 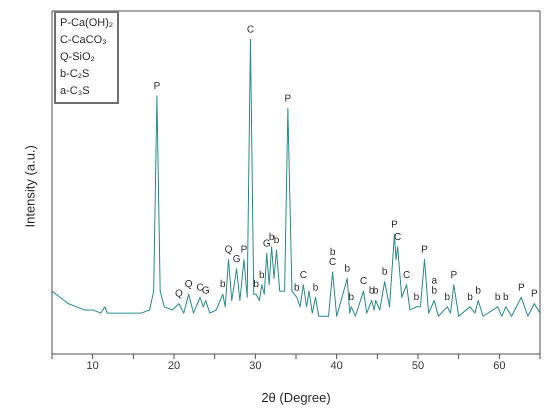 What do you see at coordinates (336, 366) in the screenshot?
I see `x-tick-label: 40` at bounding box center [336, 366].